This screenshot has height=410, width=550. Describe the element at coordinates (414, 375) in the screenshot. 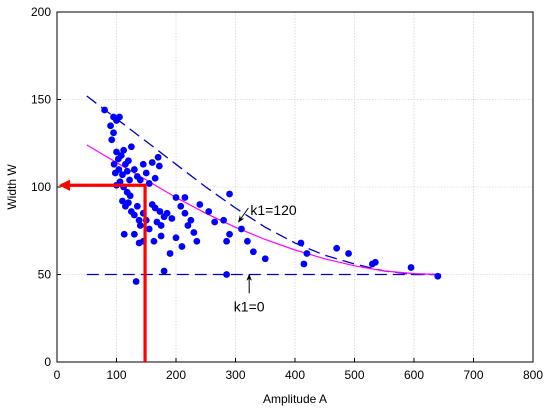

I see `x-tick-label: 600` at that location.